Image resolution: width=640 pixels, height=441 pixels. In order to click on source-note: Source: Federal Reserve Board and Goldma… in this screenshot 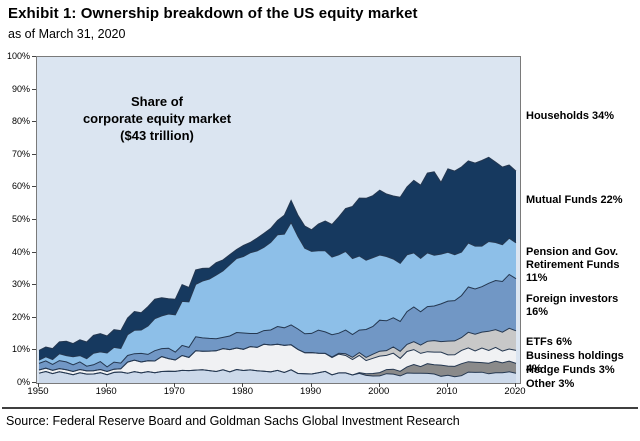, I will do `click(233, 421)`.